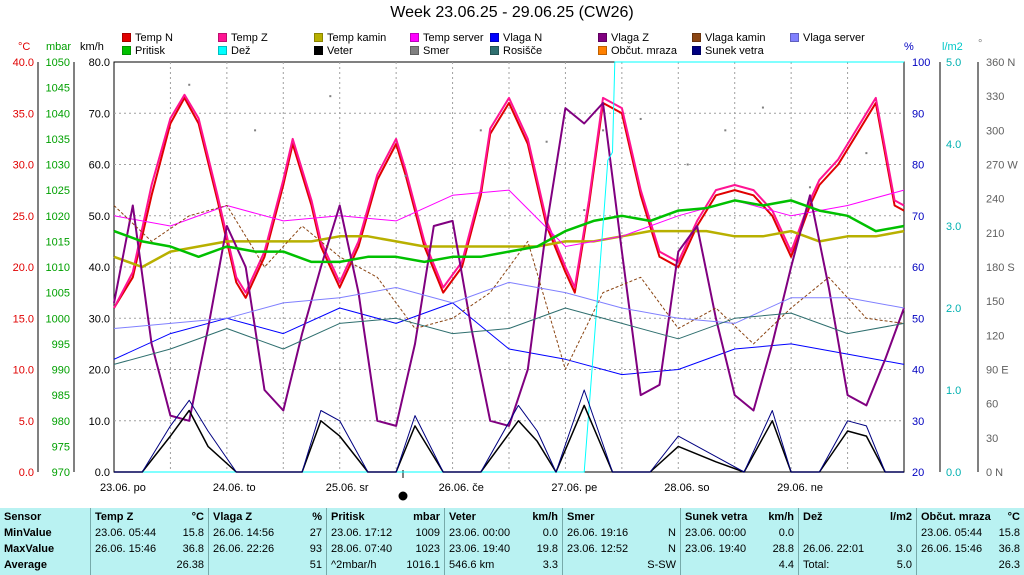 The image size is (1024, 575). Describe the element at coordinates (58, 191) in the screenshot. I see `tick-label-pressure_mbar: 1025` at that location.